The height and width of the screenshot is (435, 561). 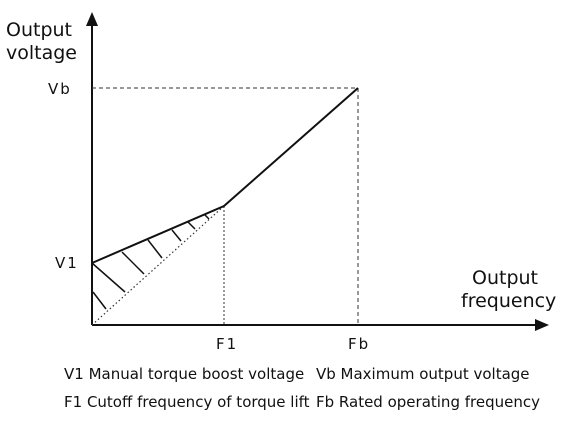 I want to click on torque-boost-hatching, so click(x=150, y=261).